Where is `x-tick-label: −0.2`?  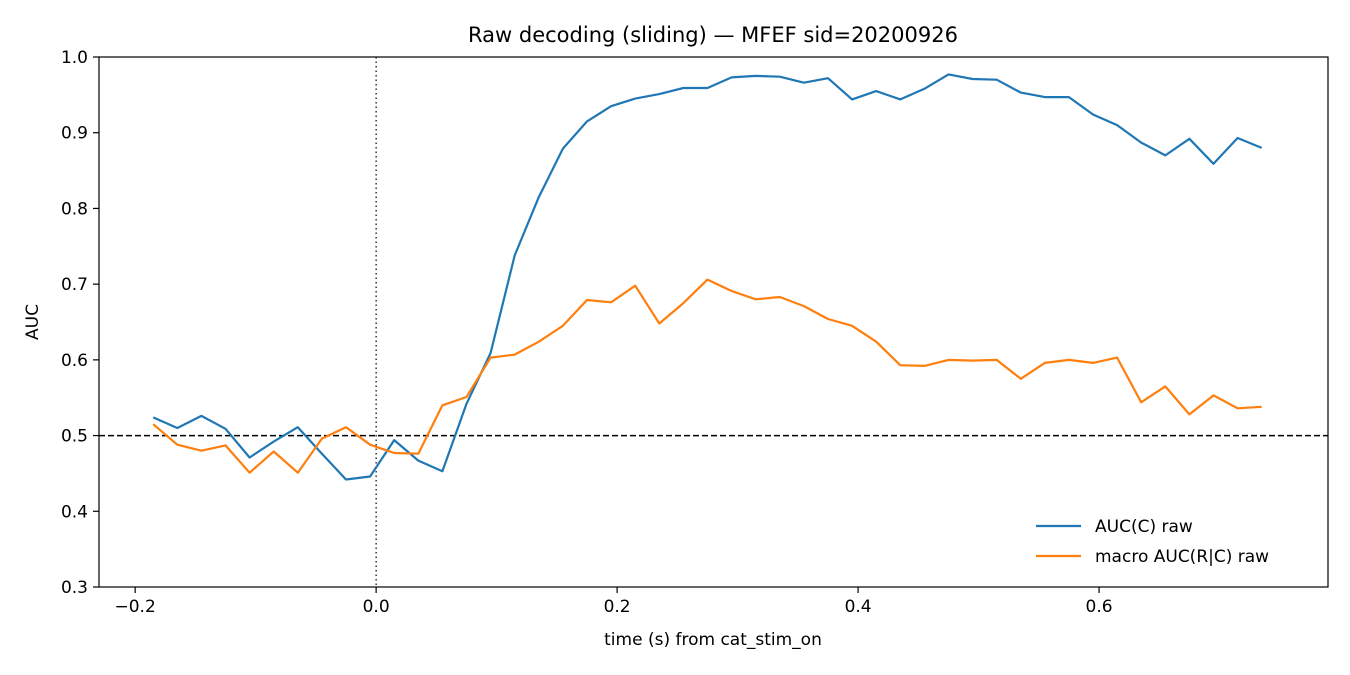 x-tick-label: −0.2 is located at coordinates (135, 607).